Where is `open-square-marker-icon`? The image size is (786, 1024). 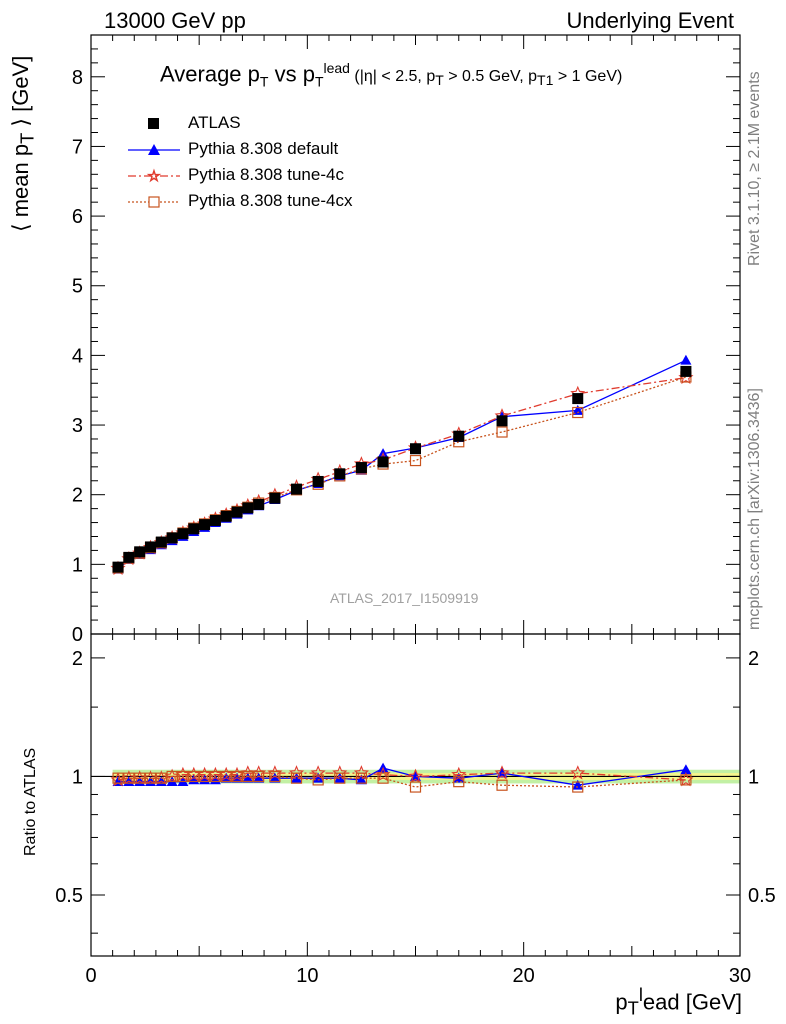 open-square-marker-icon is located at coordinates (154, 202).